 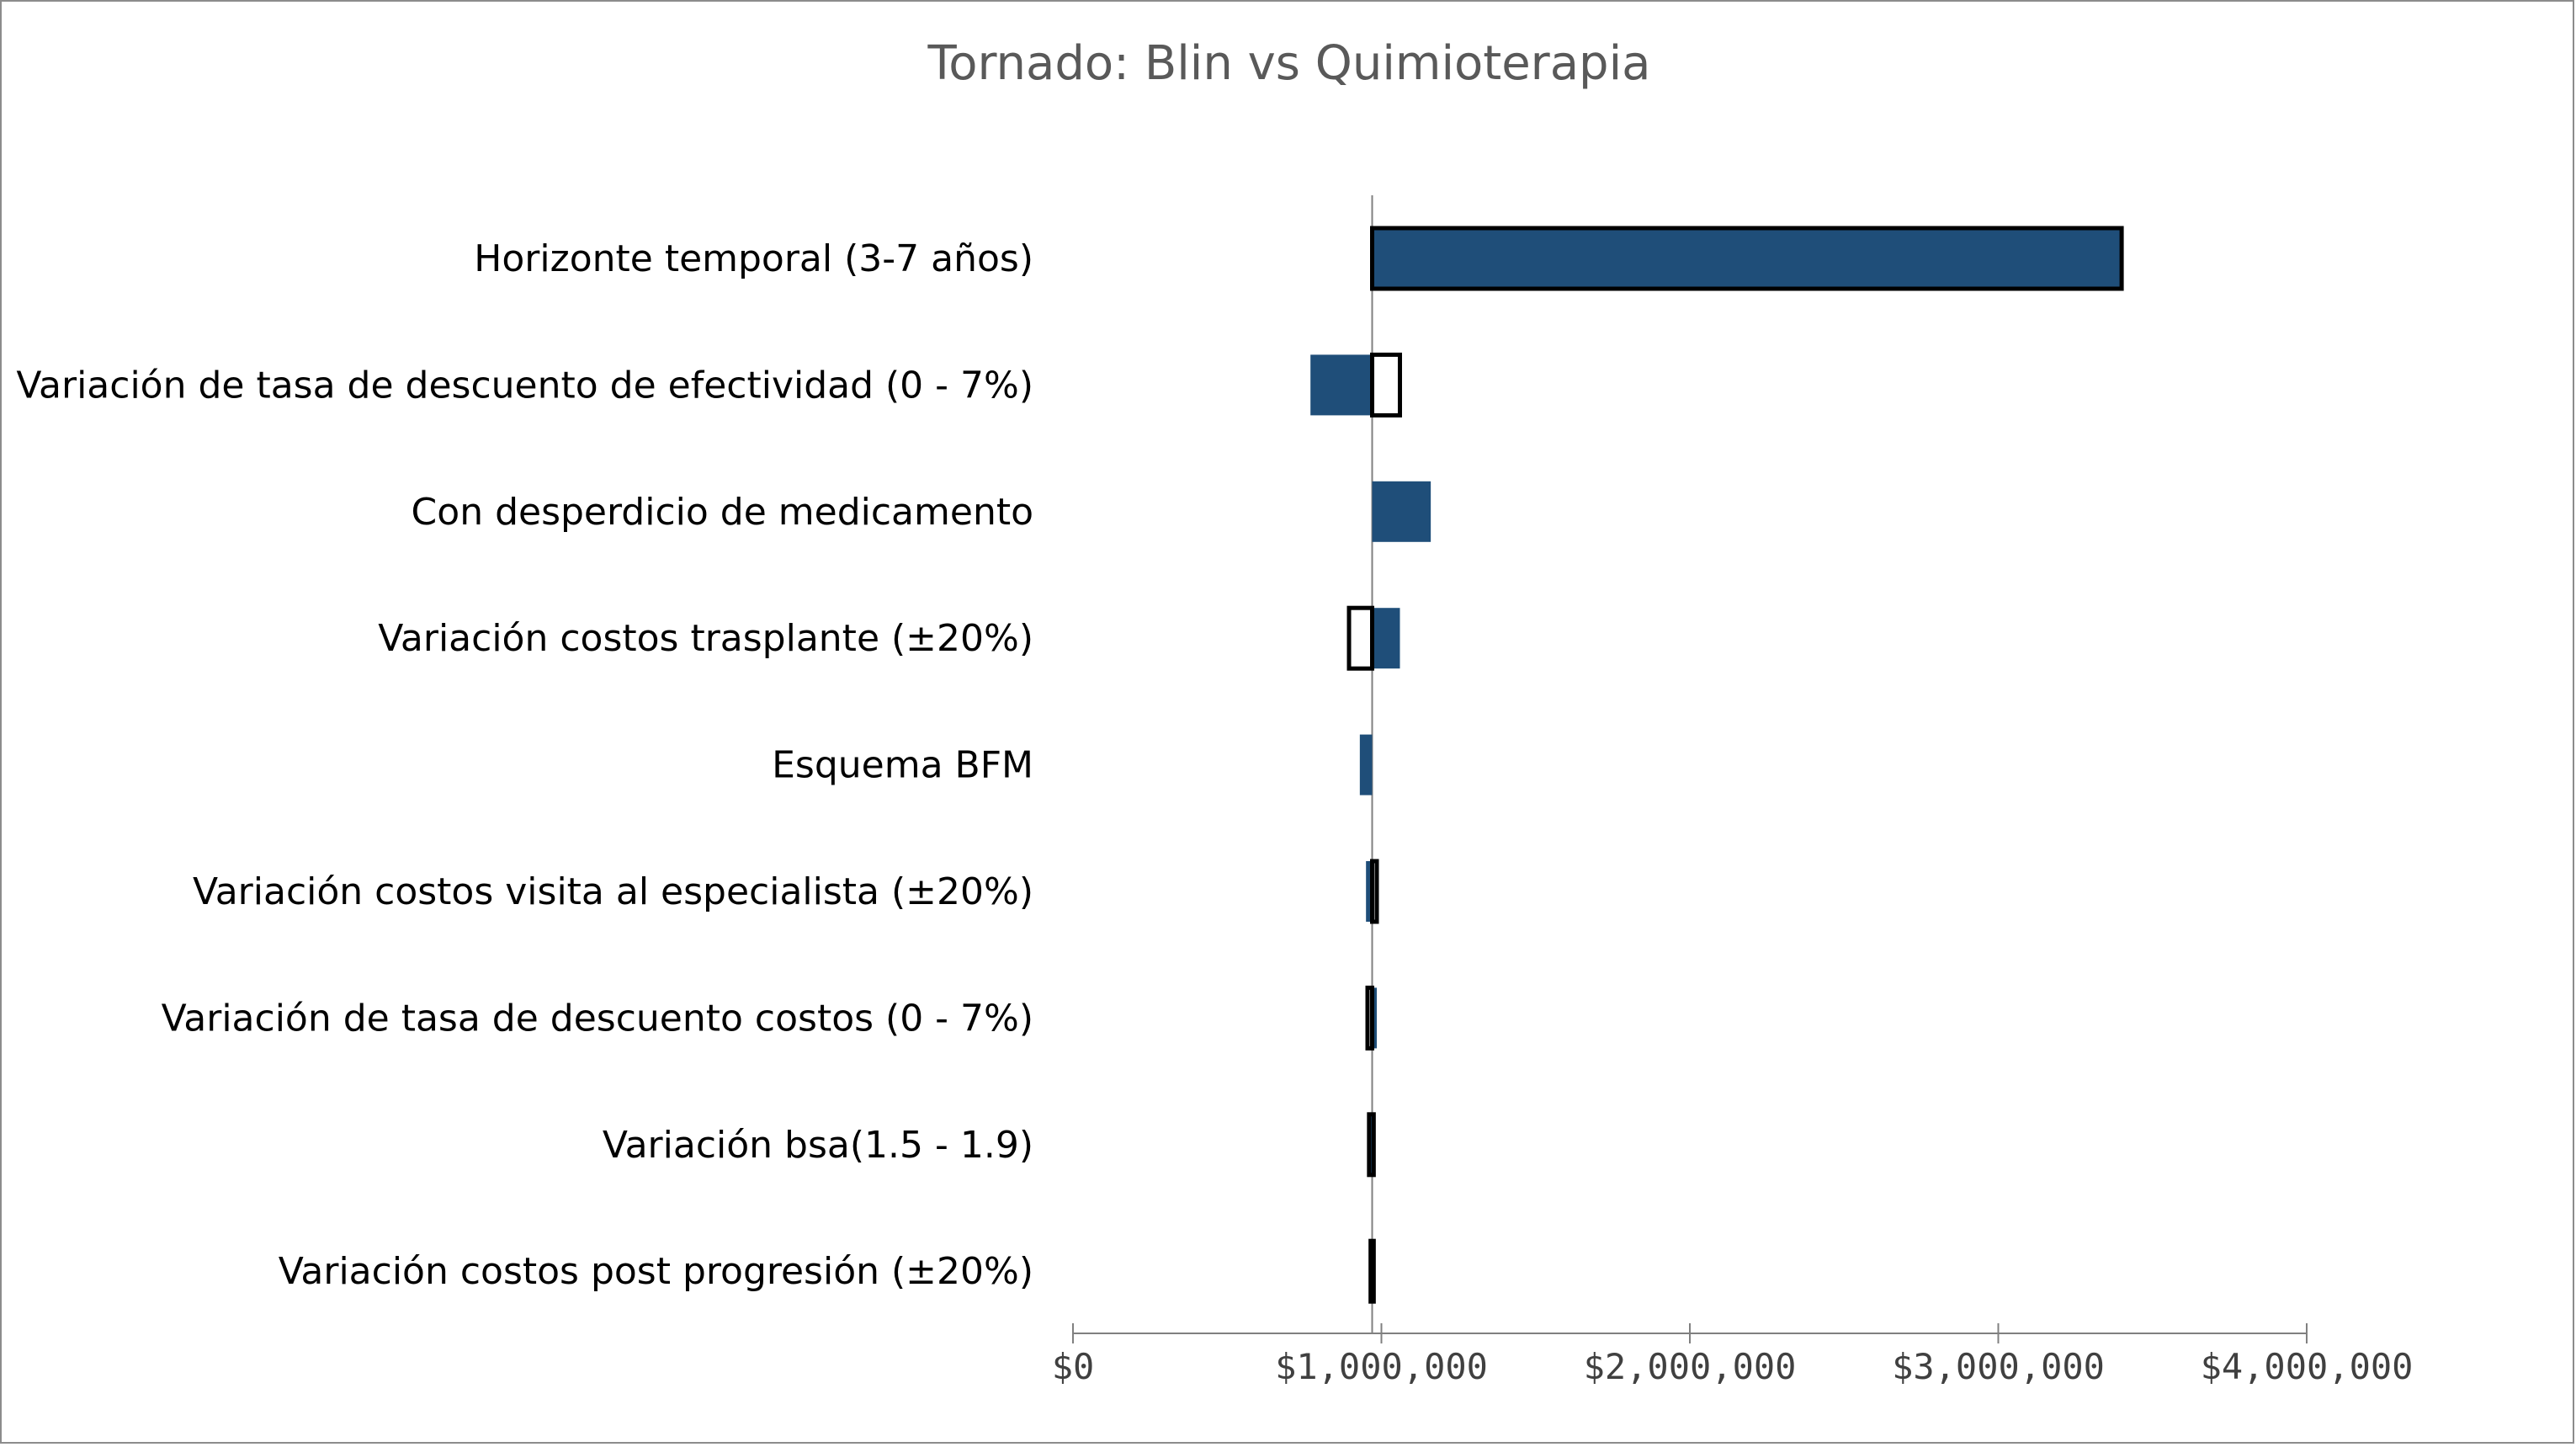 What do you see at coordinates (1289, 63) in the screenshot?
I see `chart-title: Tornado: Blin vs Quimioterapia` at bounding box center [1289, 63].